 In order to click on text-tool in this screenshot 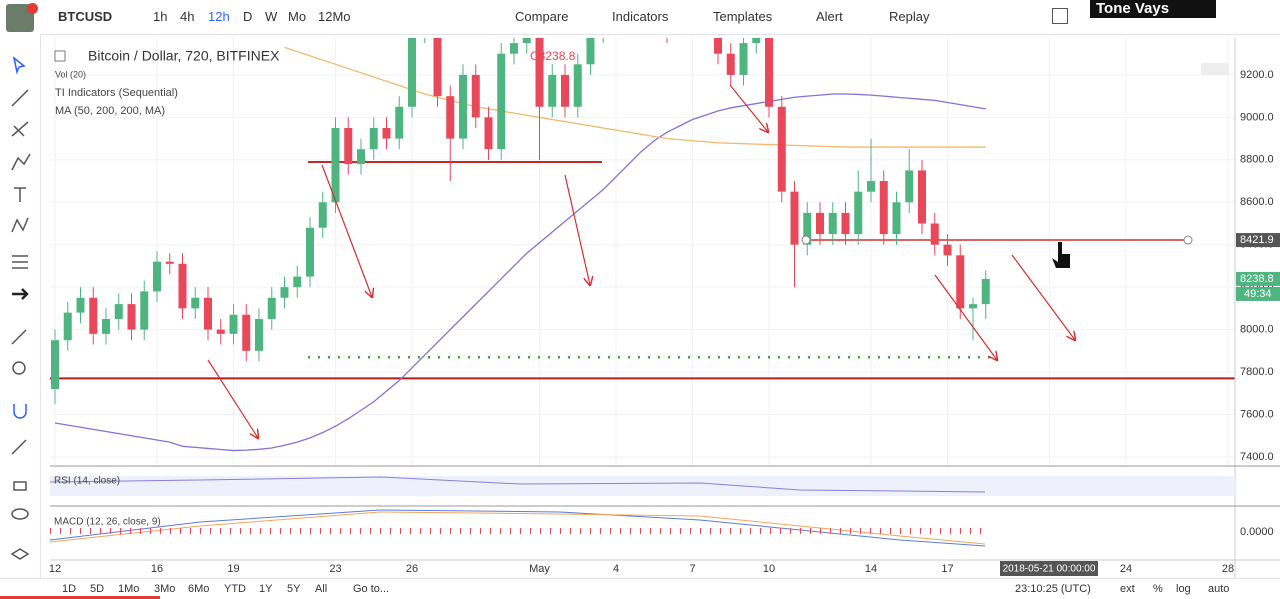, I will do `click(20, 194)`.